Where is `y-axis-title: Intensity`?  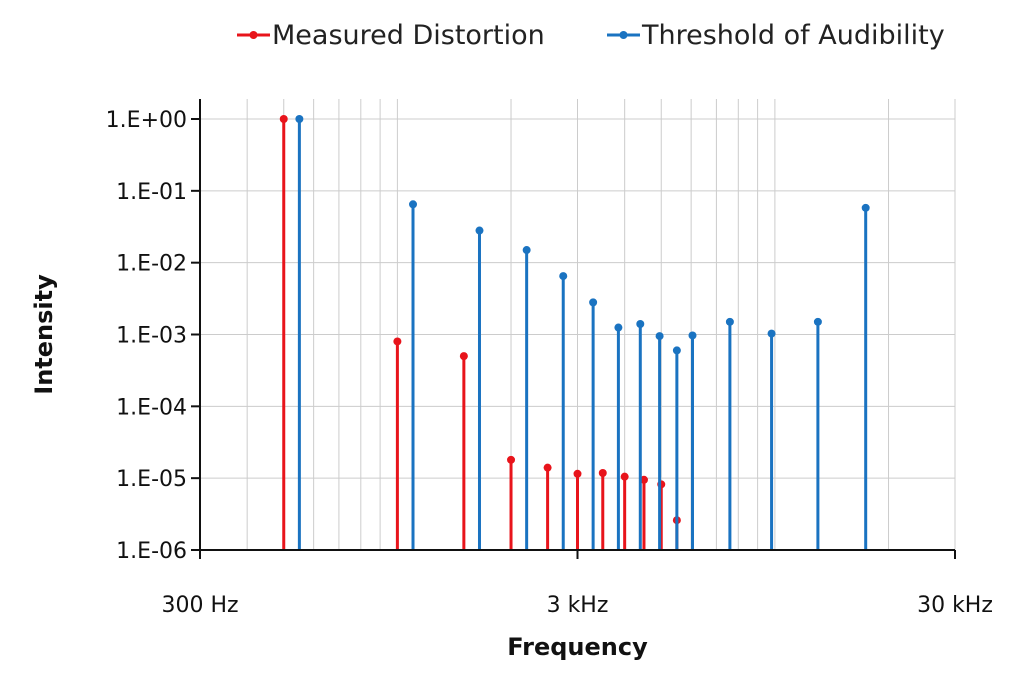
y-axis-title: Intensity is located at coordinates (44, 334).